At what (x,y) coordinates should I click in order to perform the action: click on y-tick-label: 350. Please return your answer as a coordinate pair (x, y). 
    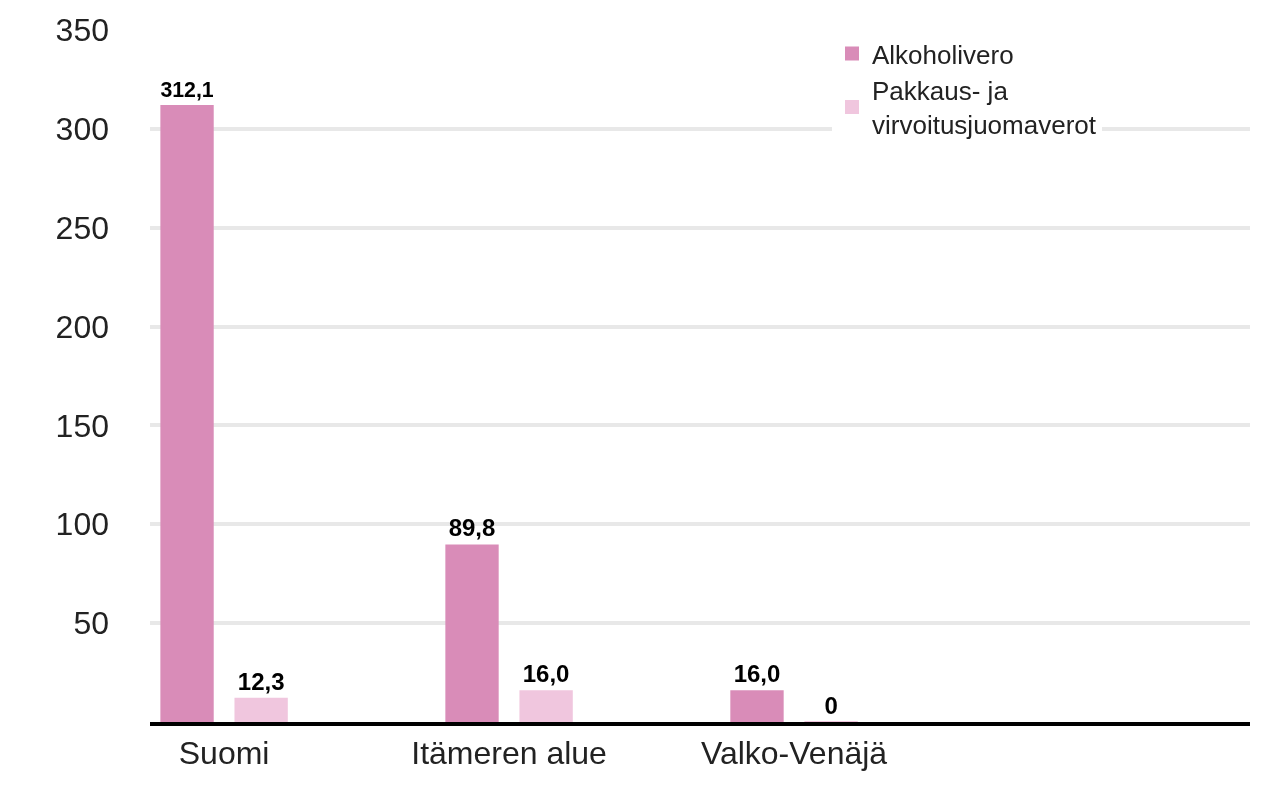
    Looking at the image, I should click on (82, 30).